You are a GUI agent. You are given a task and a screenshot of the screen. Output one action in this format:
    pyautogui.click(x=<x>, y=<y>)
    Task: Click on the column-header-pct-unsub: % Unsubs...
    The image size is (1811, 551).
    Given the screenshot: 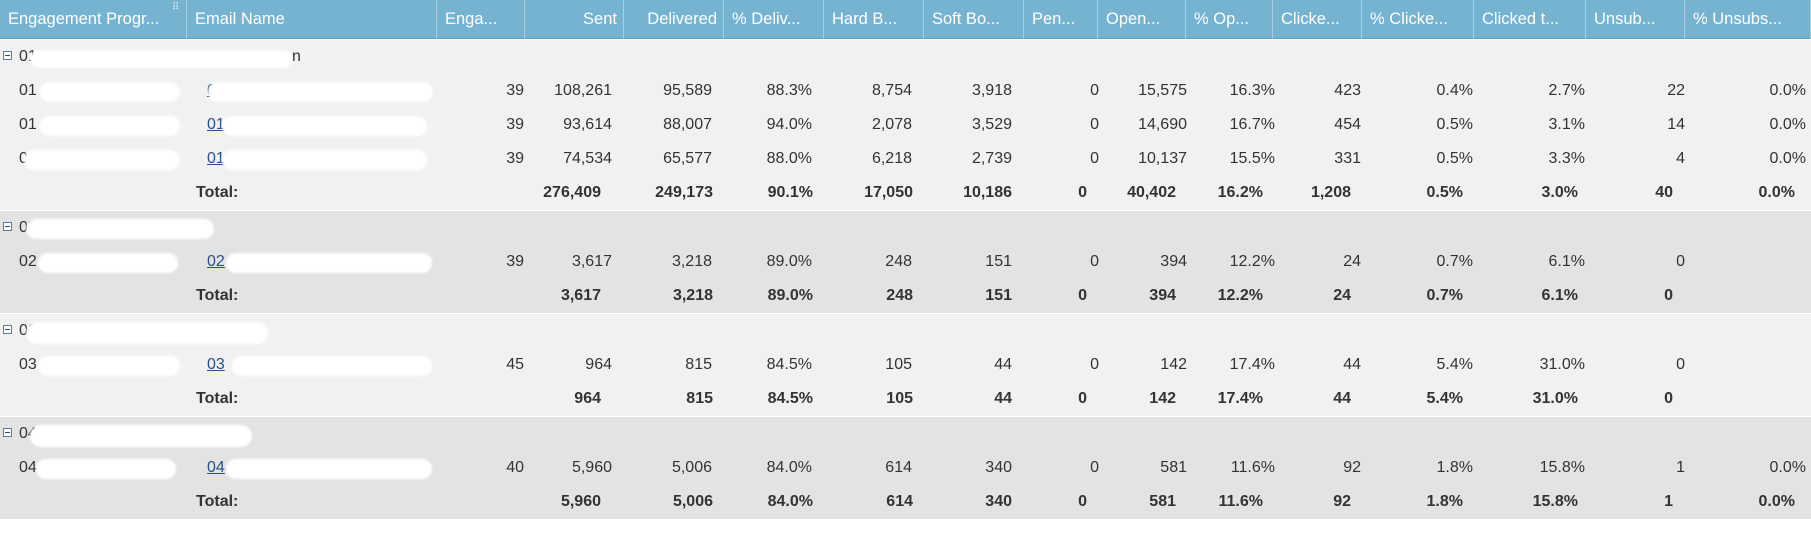 What is the action you would take?
    pyautogui.click(x=1748, y=19)
    